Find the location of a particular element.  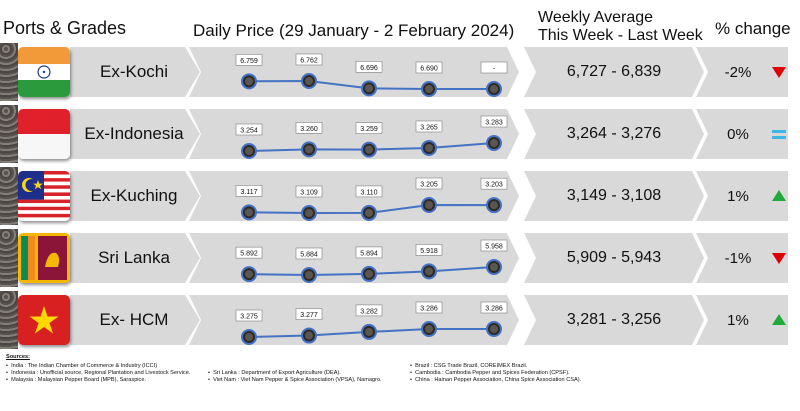

srilanka-flag is located at coordinates (44, 258).